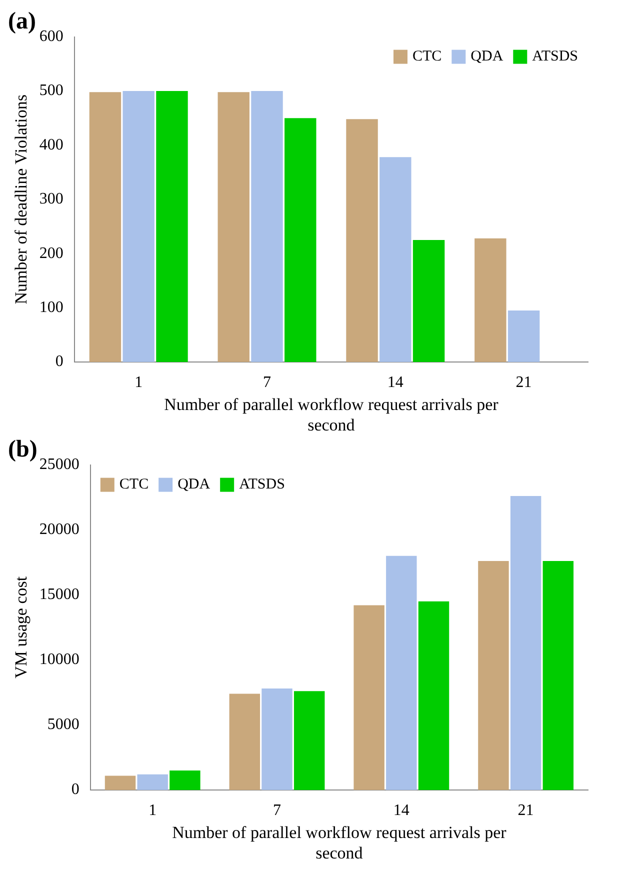 This screenshot has width=619, height=878. Describe the element at coordinates (59, 595) in the screenshot. I see `y-tick-label: 15000` at that location.